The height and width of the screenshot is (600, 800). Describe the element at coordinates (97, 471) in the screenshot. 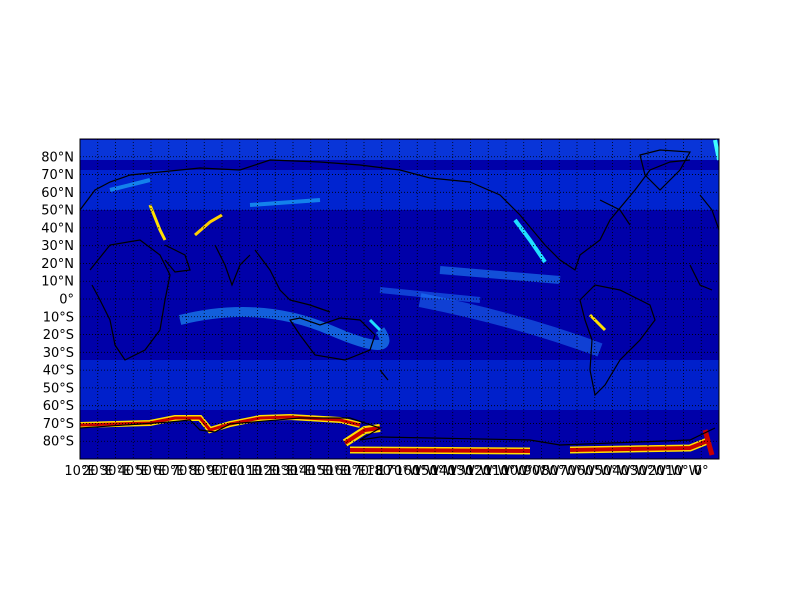

I see `longitude-tick-label: 20°E` at that location.